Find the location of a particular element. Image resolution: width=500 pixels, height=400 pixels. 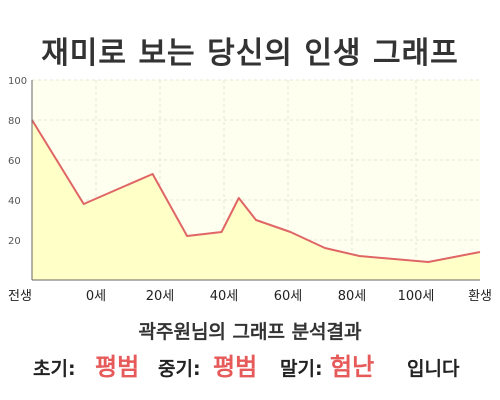

x-tick-label: 100세 is located at coordinates (416, 296).